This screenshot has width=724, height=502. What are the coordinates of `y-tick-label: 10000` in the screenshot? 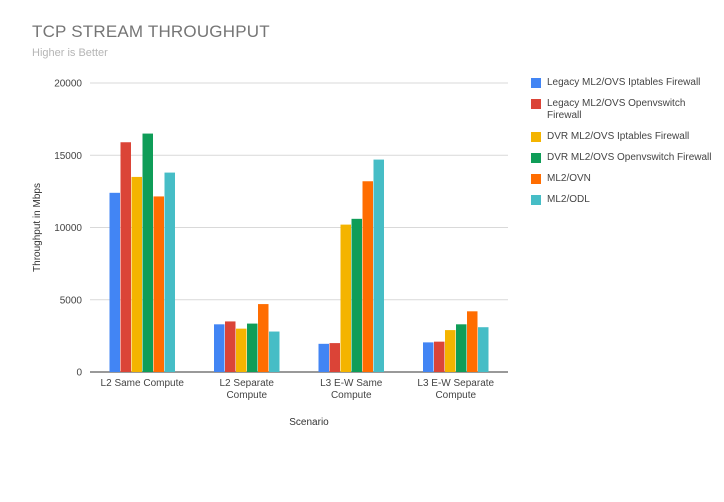 It's located at (68, 228).